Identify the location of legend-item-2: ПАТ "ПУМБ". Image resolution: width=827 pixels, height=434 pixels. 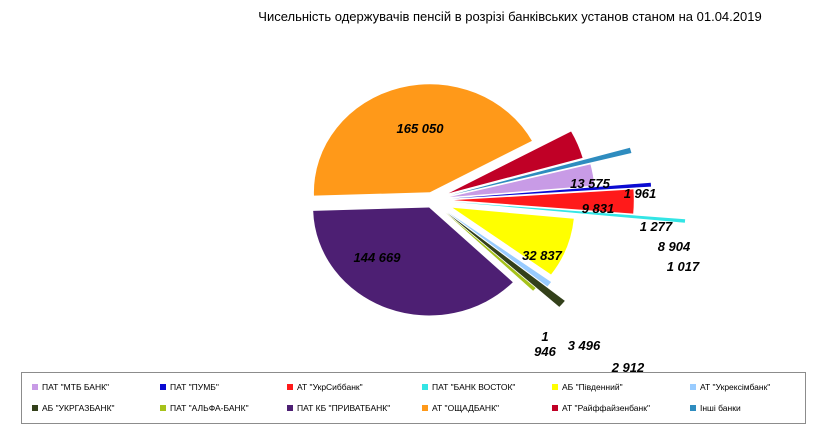
(189, 387).